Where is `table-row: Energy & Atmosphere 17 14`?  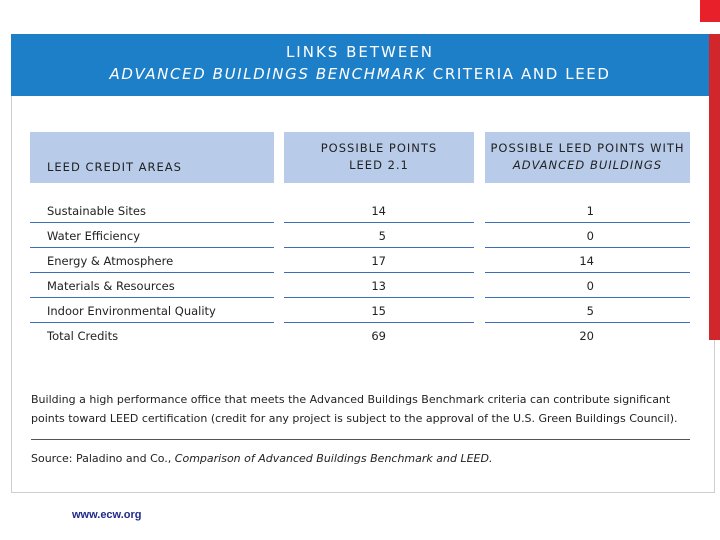
table-row: Energy & Atmosphere 17 14 is located at coordinates (360, 260).